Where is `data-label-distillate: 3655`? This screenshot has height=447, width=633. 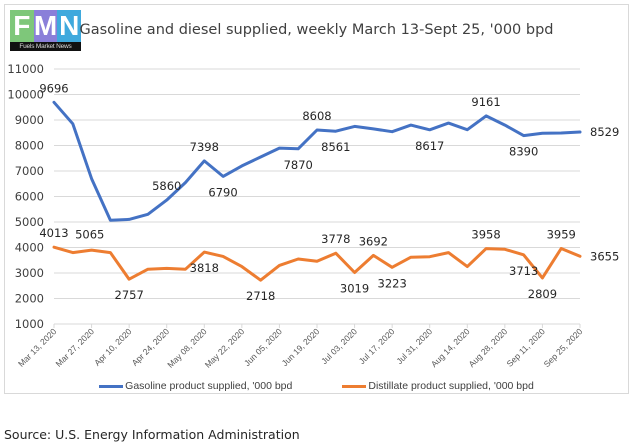
data-label-distillate: 3655 is located at coordinates (604, 256).